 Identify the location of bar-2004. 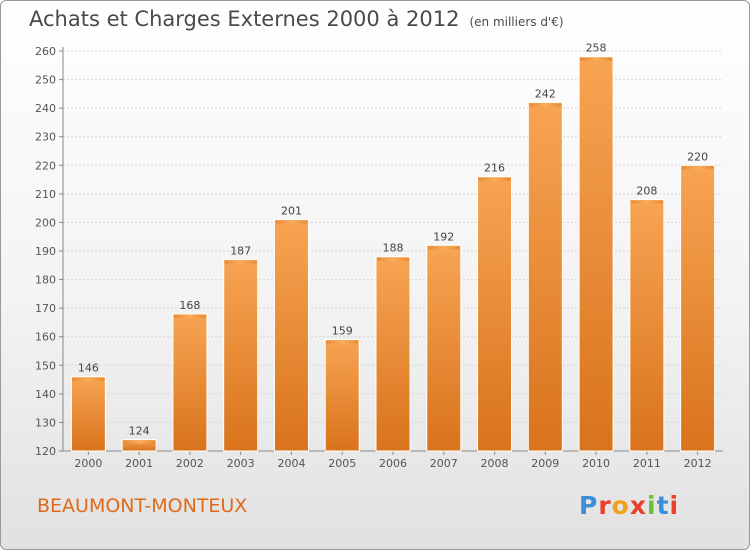
(291, 335).